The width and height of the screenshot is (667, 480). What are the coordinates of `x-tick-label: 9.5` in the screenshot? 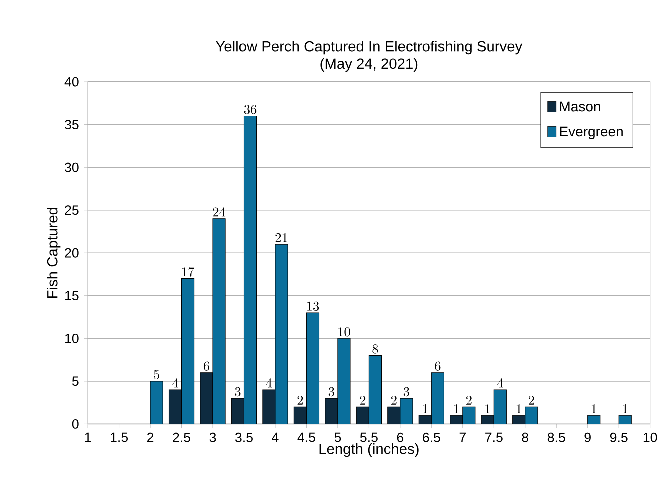 It's located at (619, 437).